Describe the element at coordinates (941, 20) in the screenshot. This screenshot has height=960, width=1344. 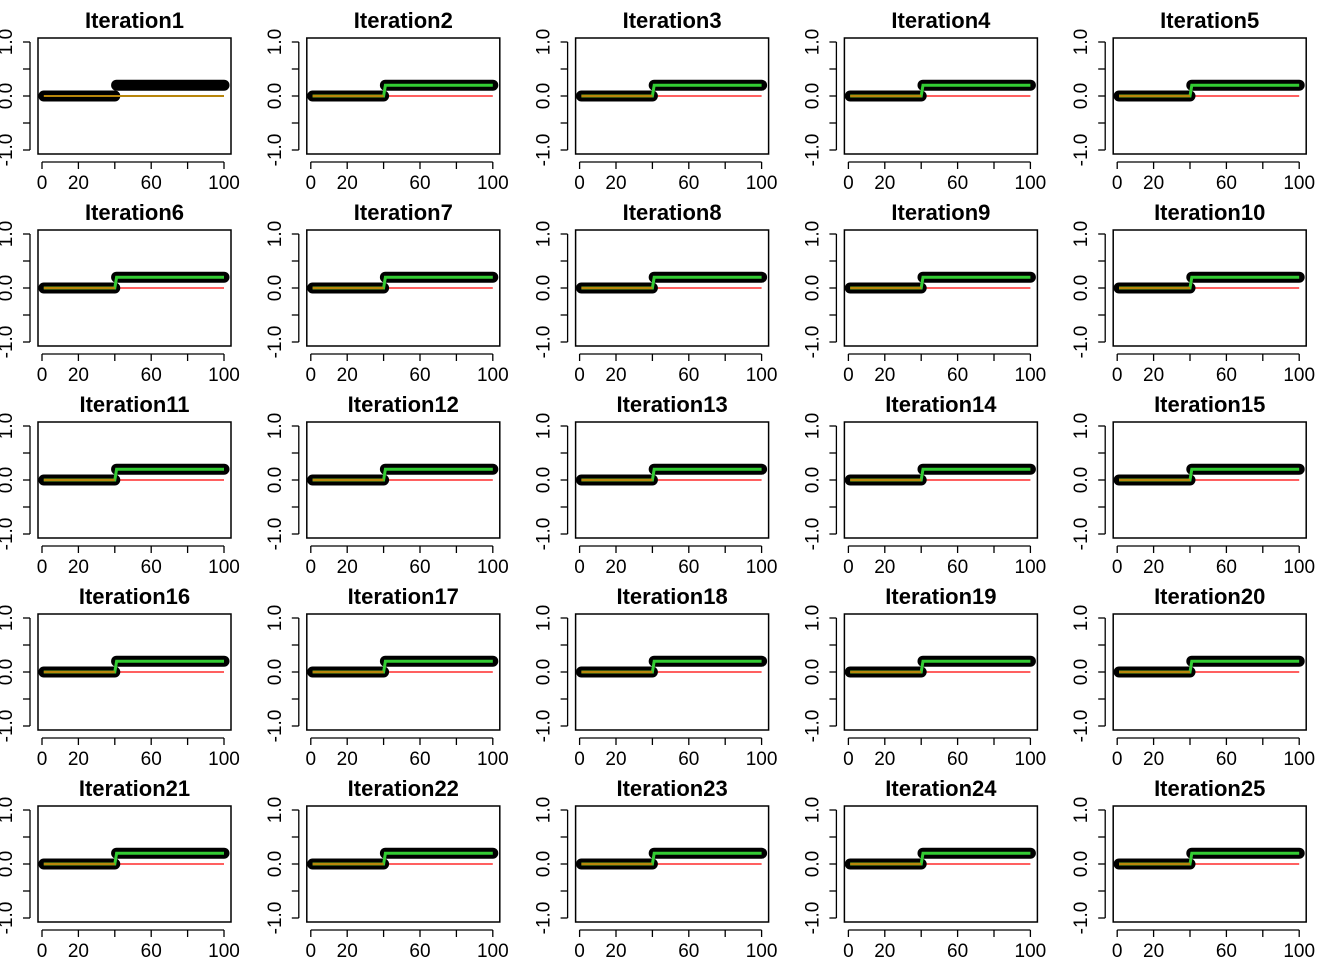
I see `panel-title: Iteration4` at that location.